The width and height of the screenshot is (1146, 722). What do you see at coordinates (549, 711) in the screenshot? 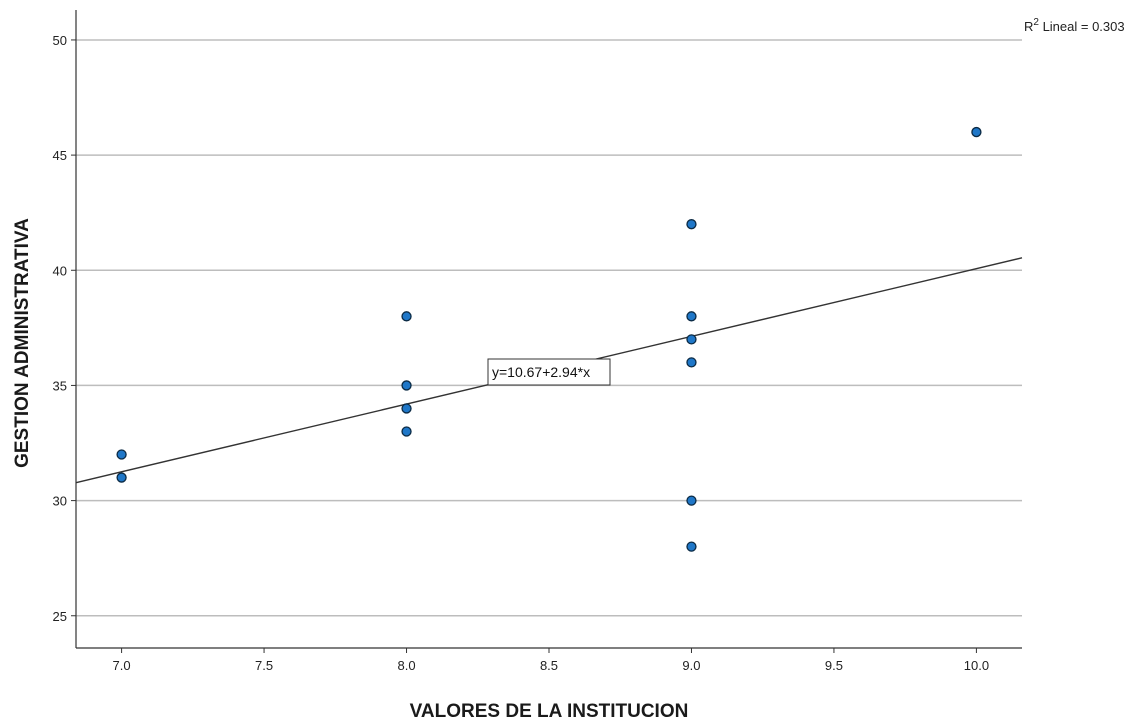
I see `x-axis-title: VALORES DE LA INSTITUCION` at bounding box center [549, 711].